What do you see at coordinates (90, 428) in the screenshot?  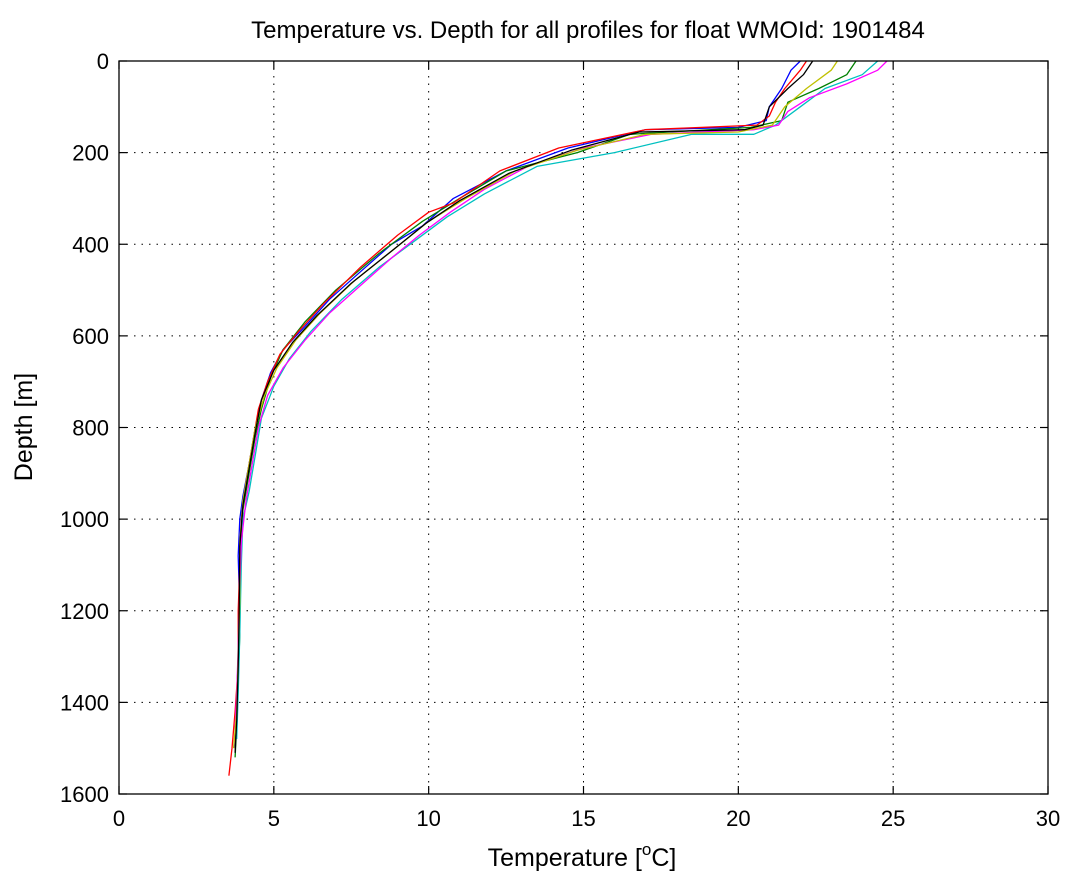 I see `y-tick-label: 800` at bounding box center [90, 428].